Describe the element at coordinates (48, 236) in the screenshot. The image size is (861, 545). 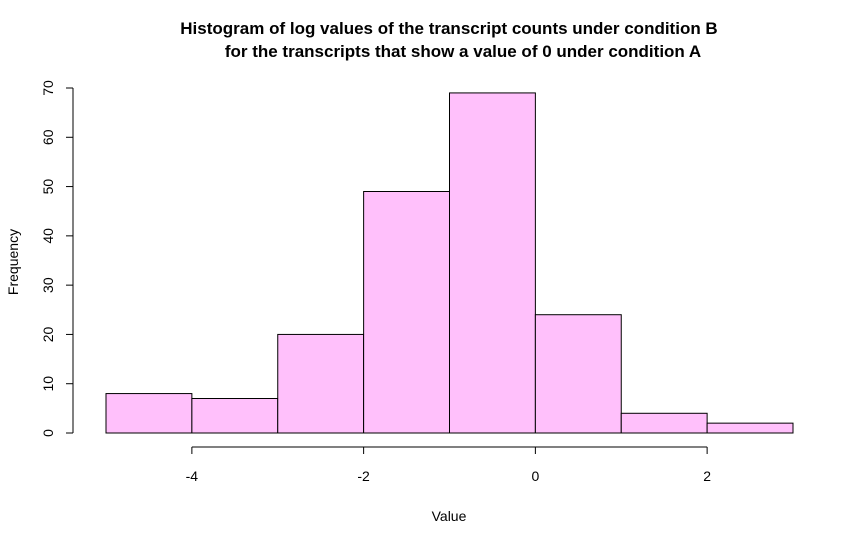
I see `y-tick-label: 40` at that location.